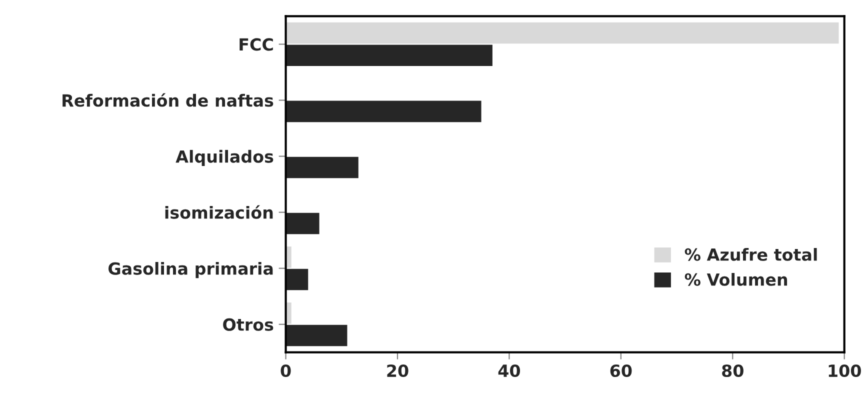 The width and height of the screenshot is (866, 405). I want to click on y-tick-label: Alquilados, so click(225, 158).